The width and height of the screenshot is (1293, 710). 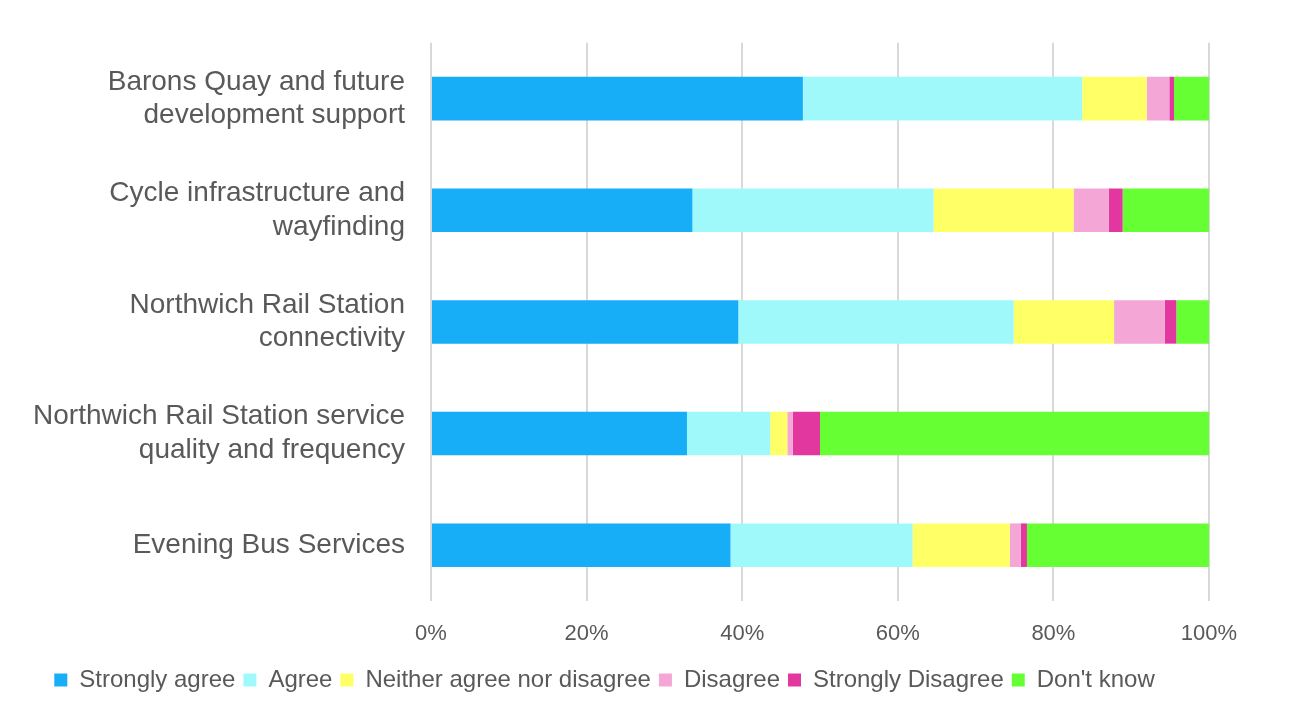 I want to click on legend-label: Disagree, so click(x=731, y=678).